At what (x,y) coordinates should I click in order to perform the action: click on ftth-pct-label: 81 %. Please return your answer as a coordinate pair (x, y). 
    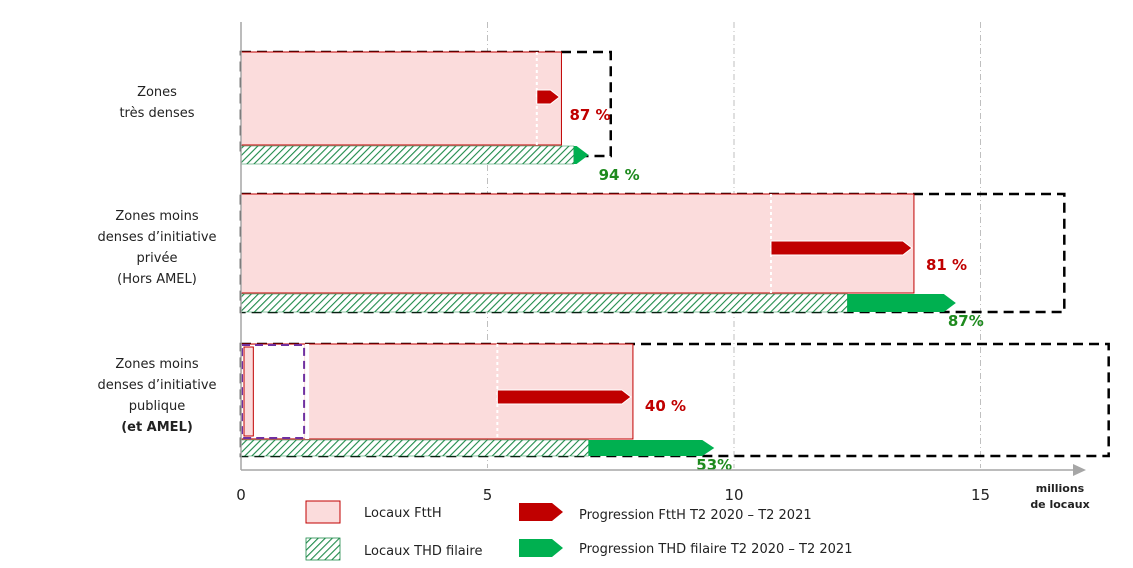
    Looking at the image, I should click on (946, 265).